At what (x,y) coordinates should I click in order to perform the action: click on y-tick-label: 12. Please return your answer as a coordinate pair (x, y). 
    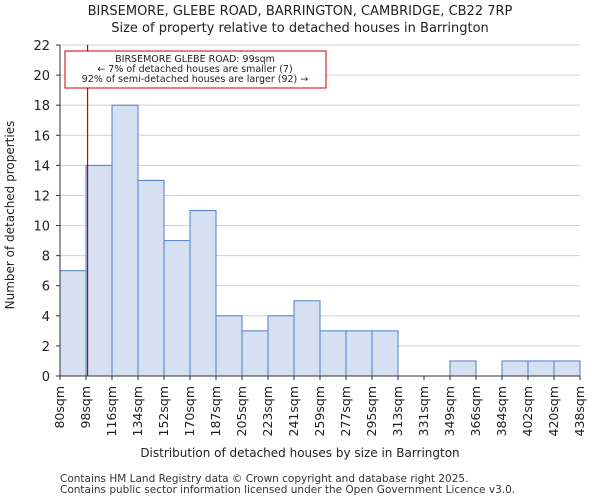
    Looking at the image, I should click on (41, 196).